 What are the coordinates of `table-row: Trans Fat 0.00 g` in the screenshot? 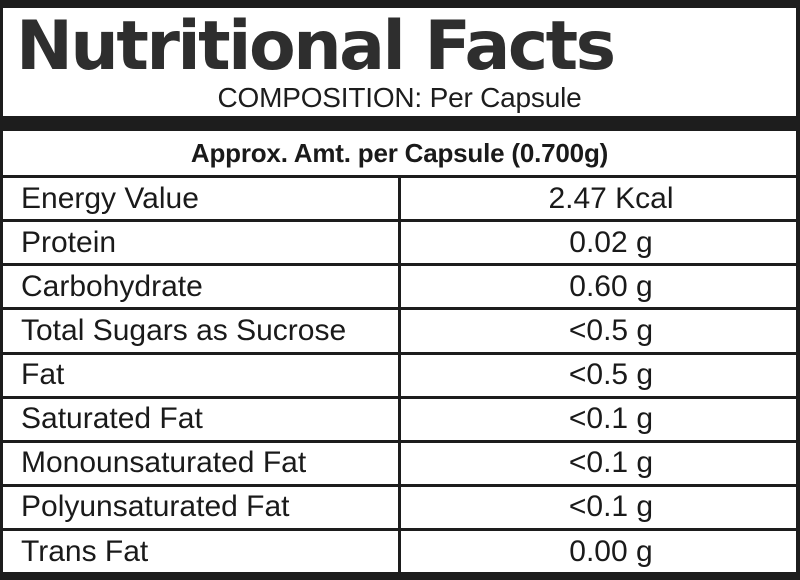 It's located at (399, 550).